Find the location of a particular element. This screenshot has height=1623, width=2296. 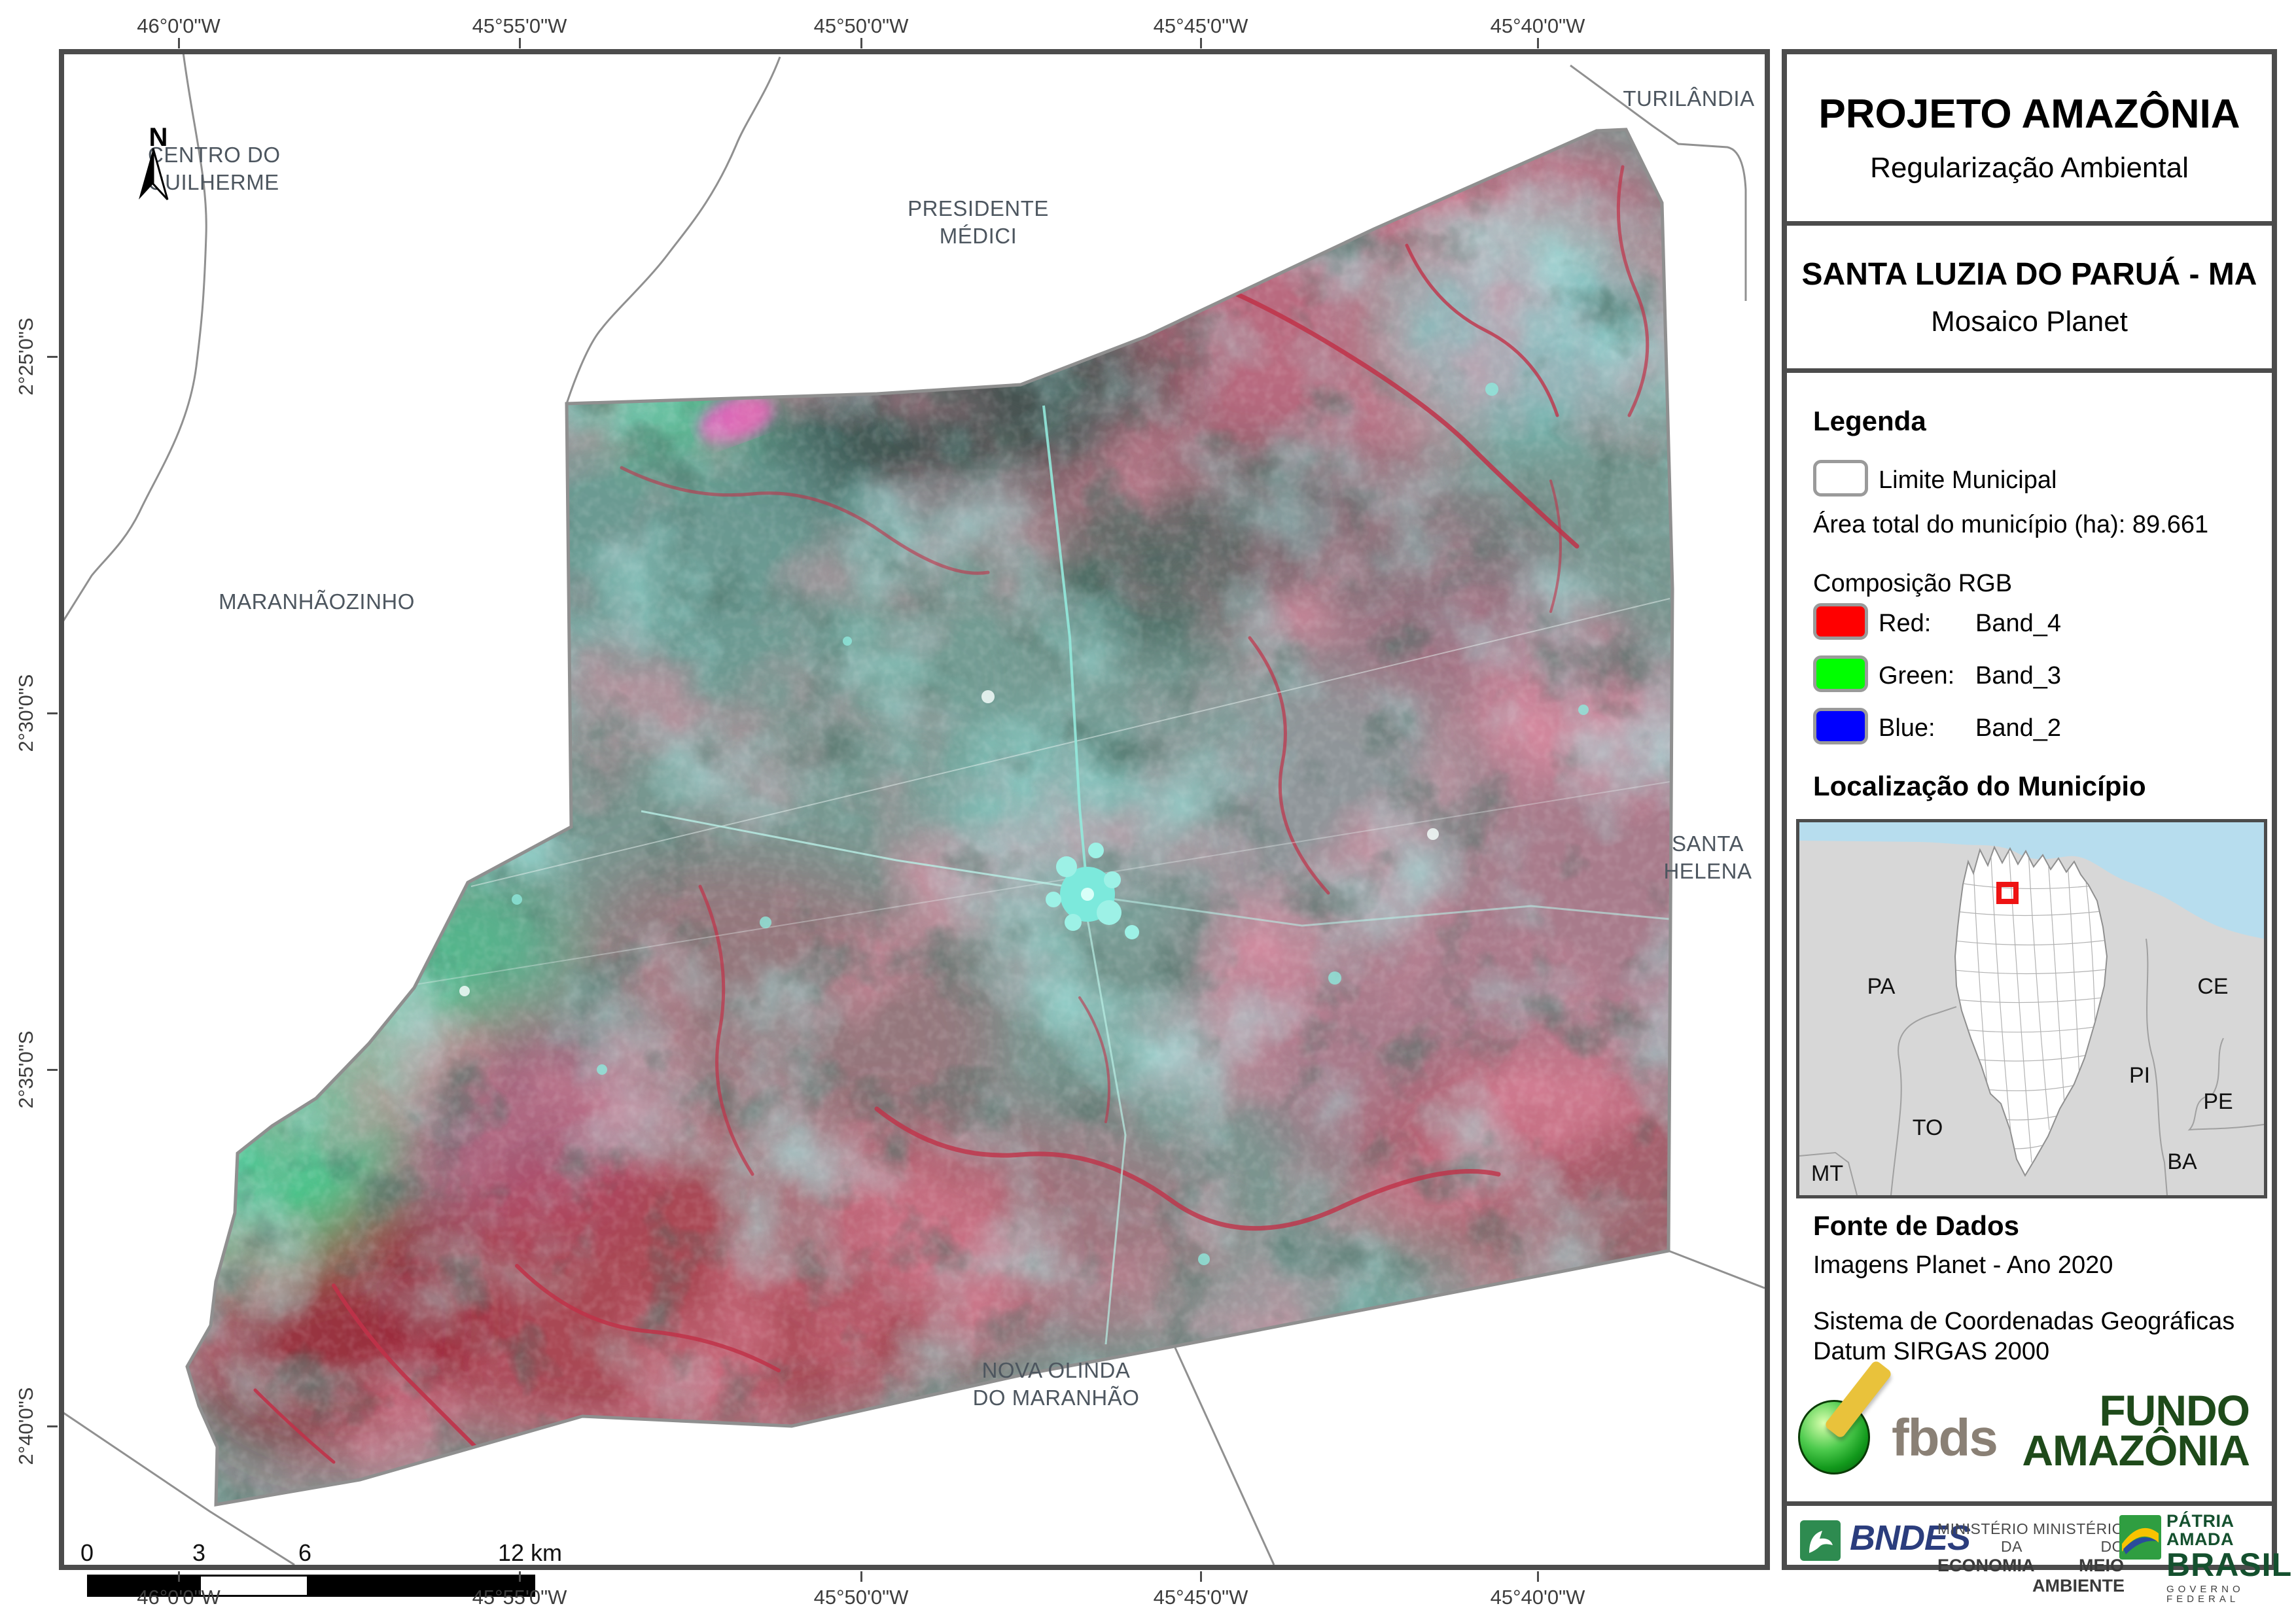

place-label-presidente-medici: PRESIDENTE MÉDICI is located at coordinates (978, 222).